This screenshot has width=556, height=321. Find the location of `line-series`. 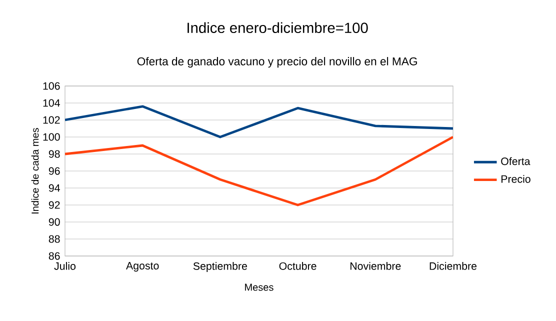

line-series is located at coordinates (259, 121).